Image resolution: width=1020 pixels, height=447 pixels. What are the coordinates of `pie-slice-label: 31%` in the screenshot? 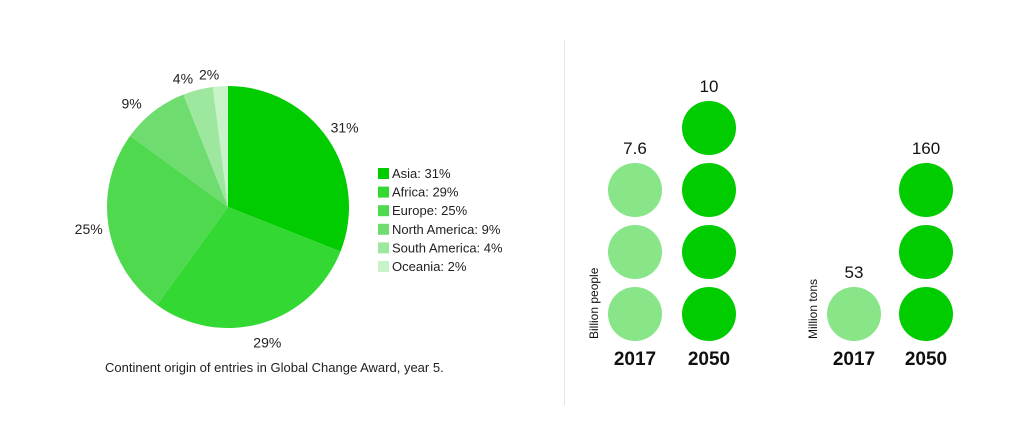 It's located at (345, 128).